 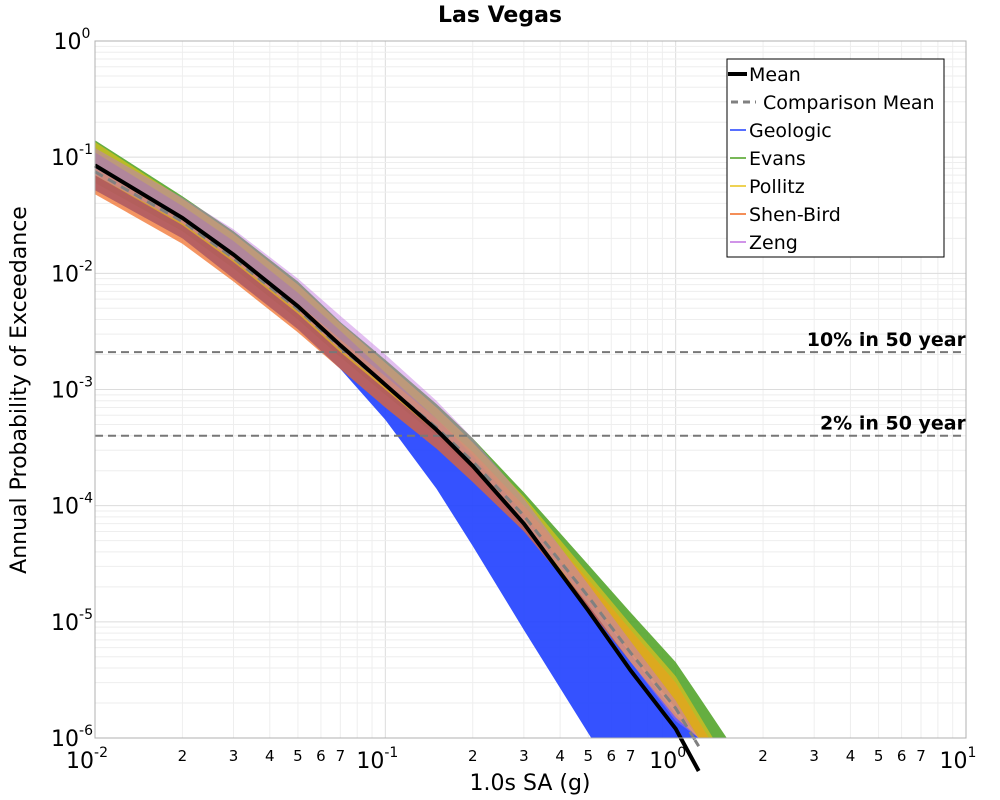 What do you see at coordinates (531, 383) in the screenshot?
I see `reference-lines: 10% in 50 year 2% in 50 year` at bounding box center [531, 383].